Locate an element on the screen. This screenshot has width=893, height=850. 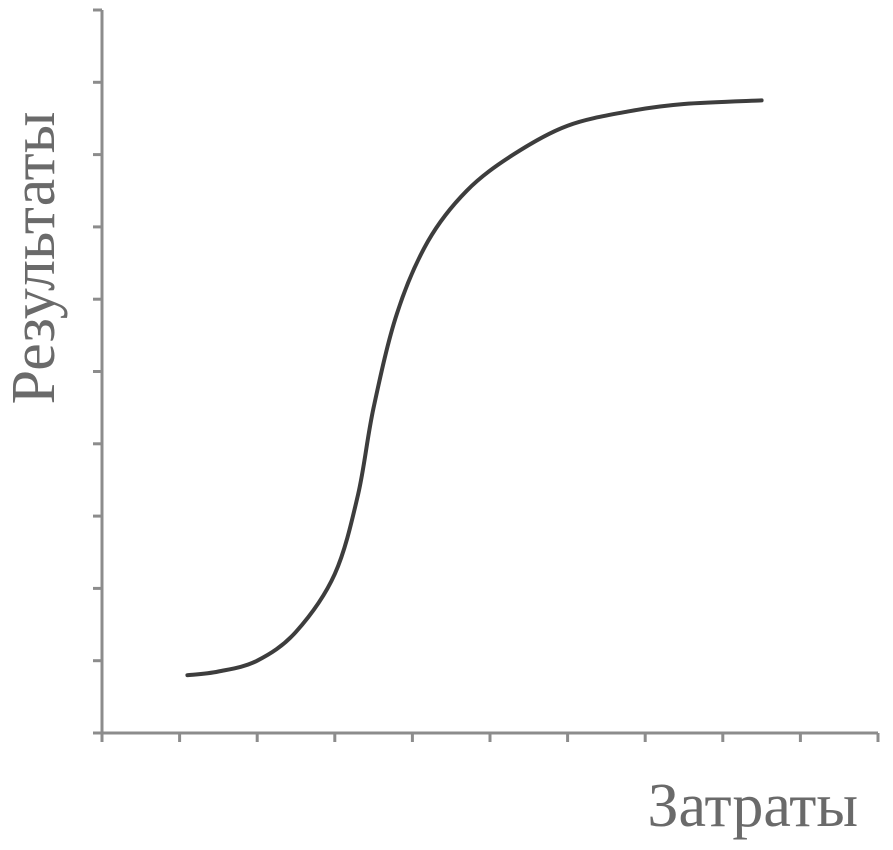
y-axis-label: Результаты is located at coordinates (34, 258).